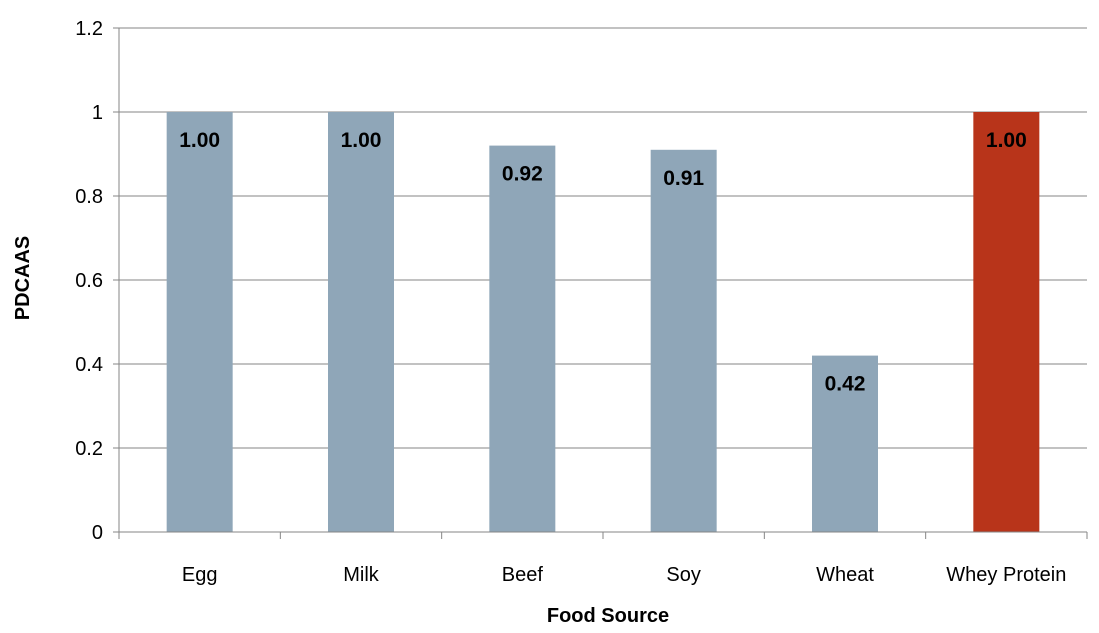  Describe the element at coordinates (683, 575) in the screenshot. I see `x-tick-label: Soy` at that location.